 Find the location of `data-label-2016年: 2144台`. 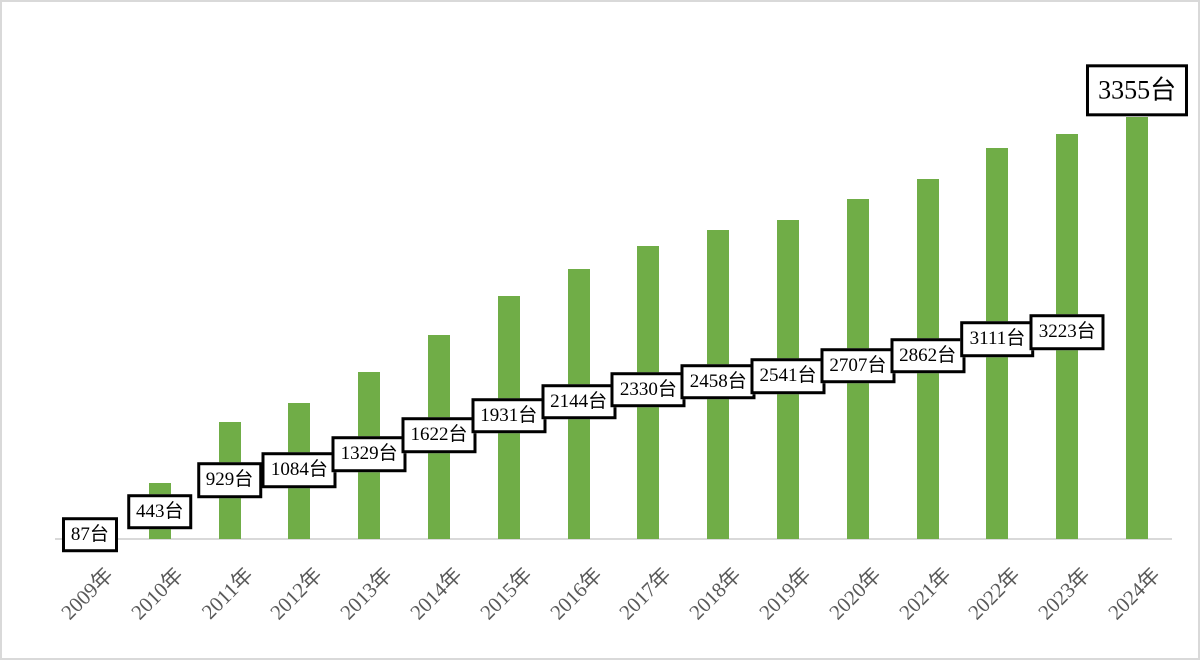

data-label-2016年: 2144台 is located at coordinates (579, 402).